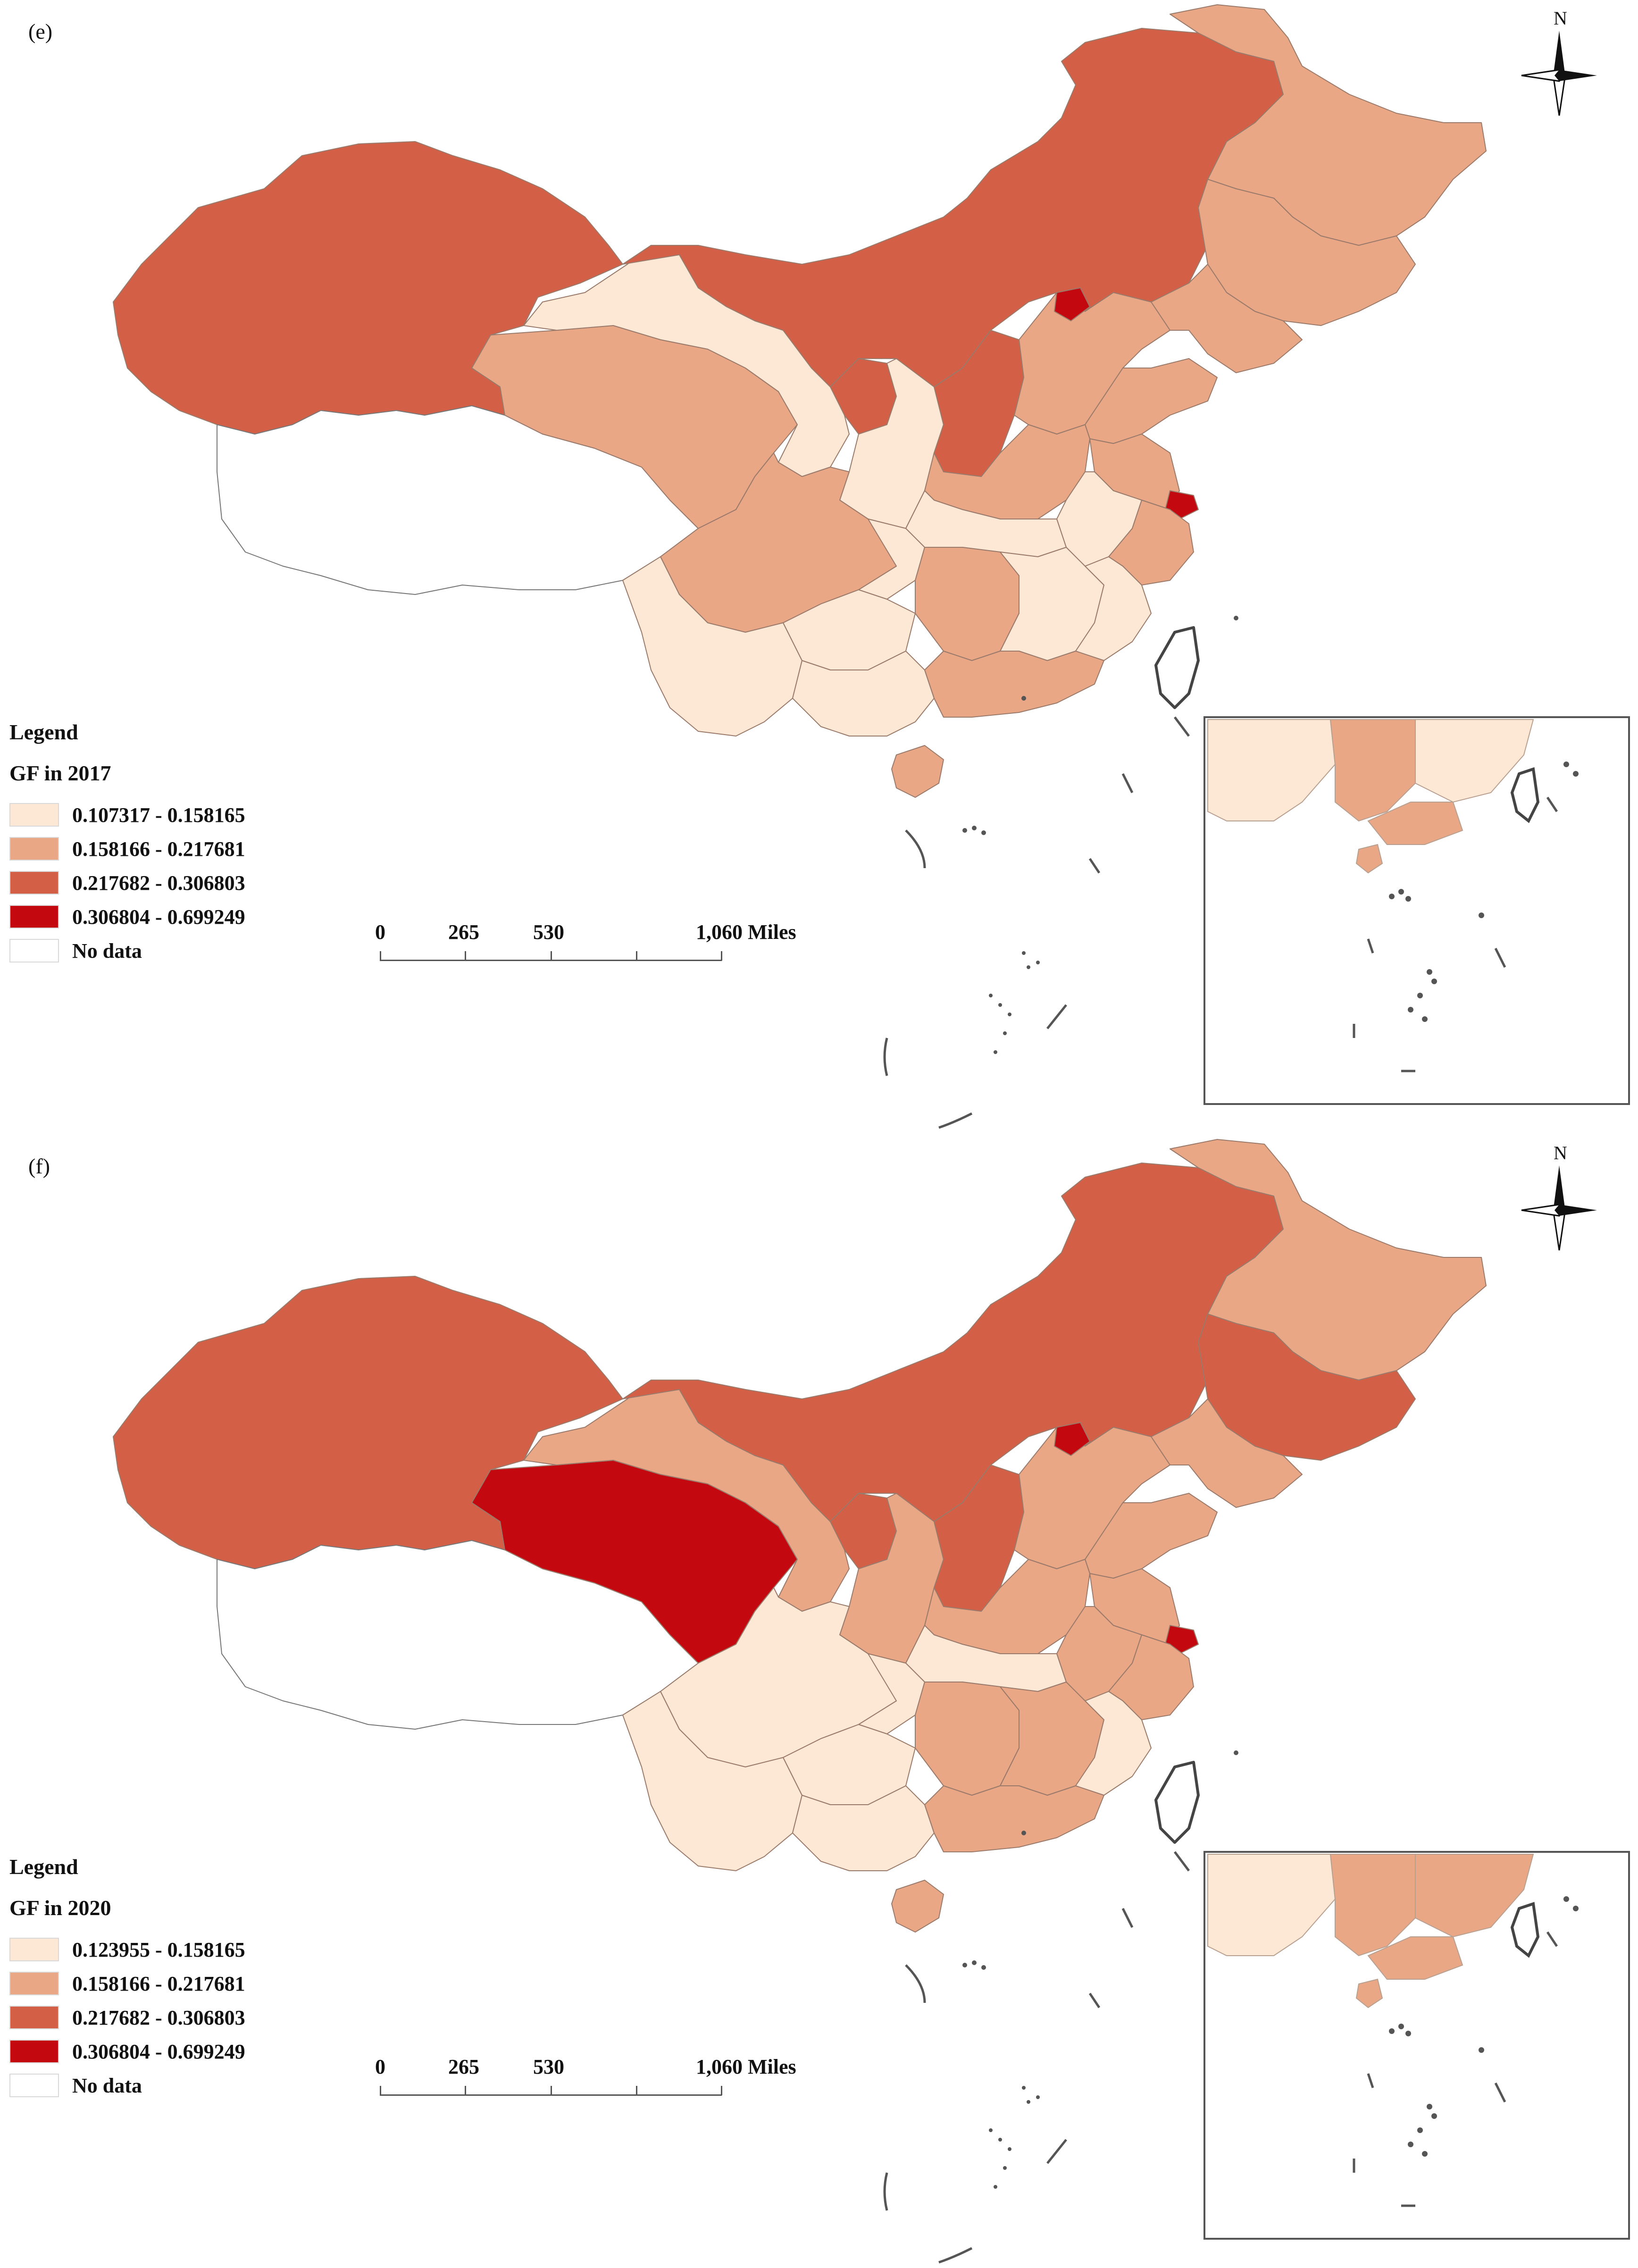 The height and width of the screenshot is (2268, 1638). Describe the element at coordinates (127, 815) in the screenshot. I see `legend-class-1: 0.107317 - 0.158165` at that location.